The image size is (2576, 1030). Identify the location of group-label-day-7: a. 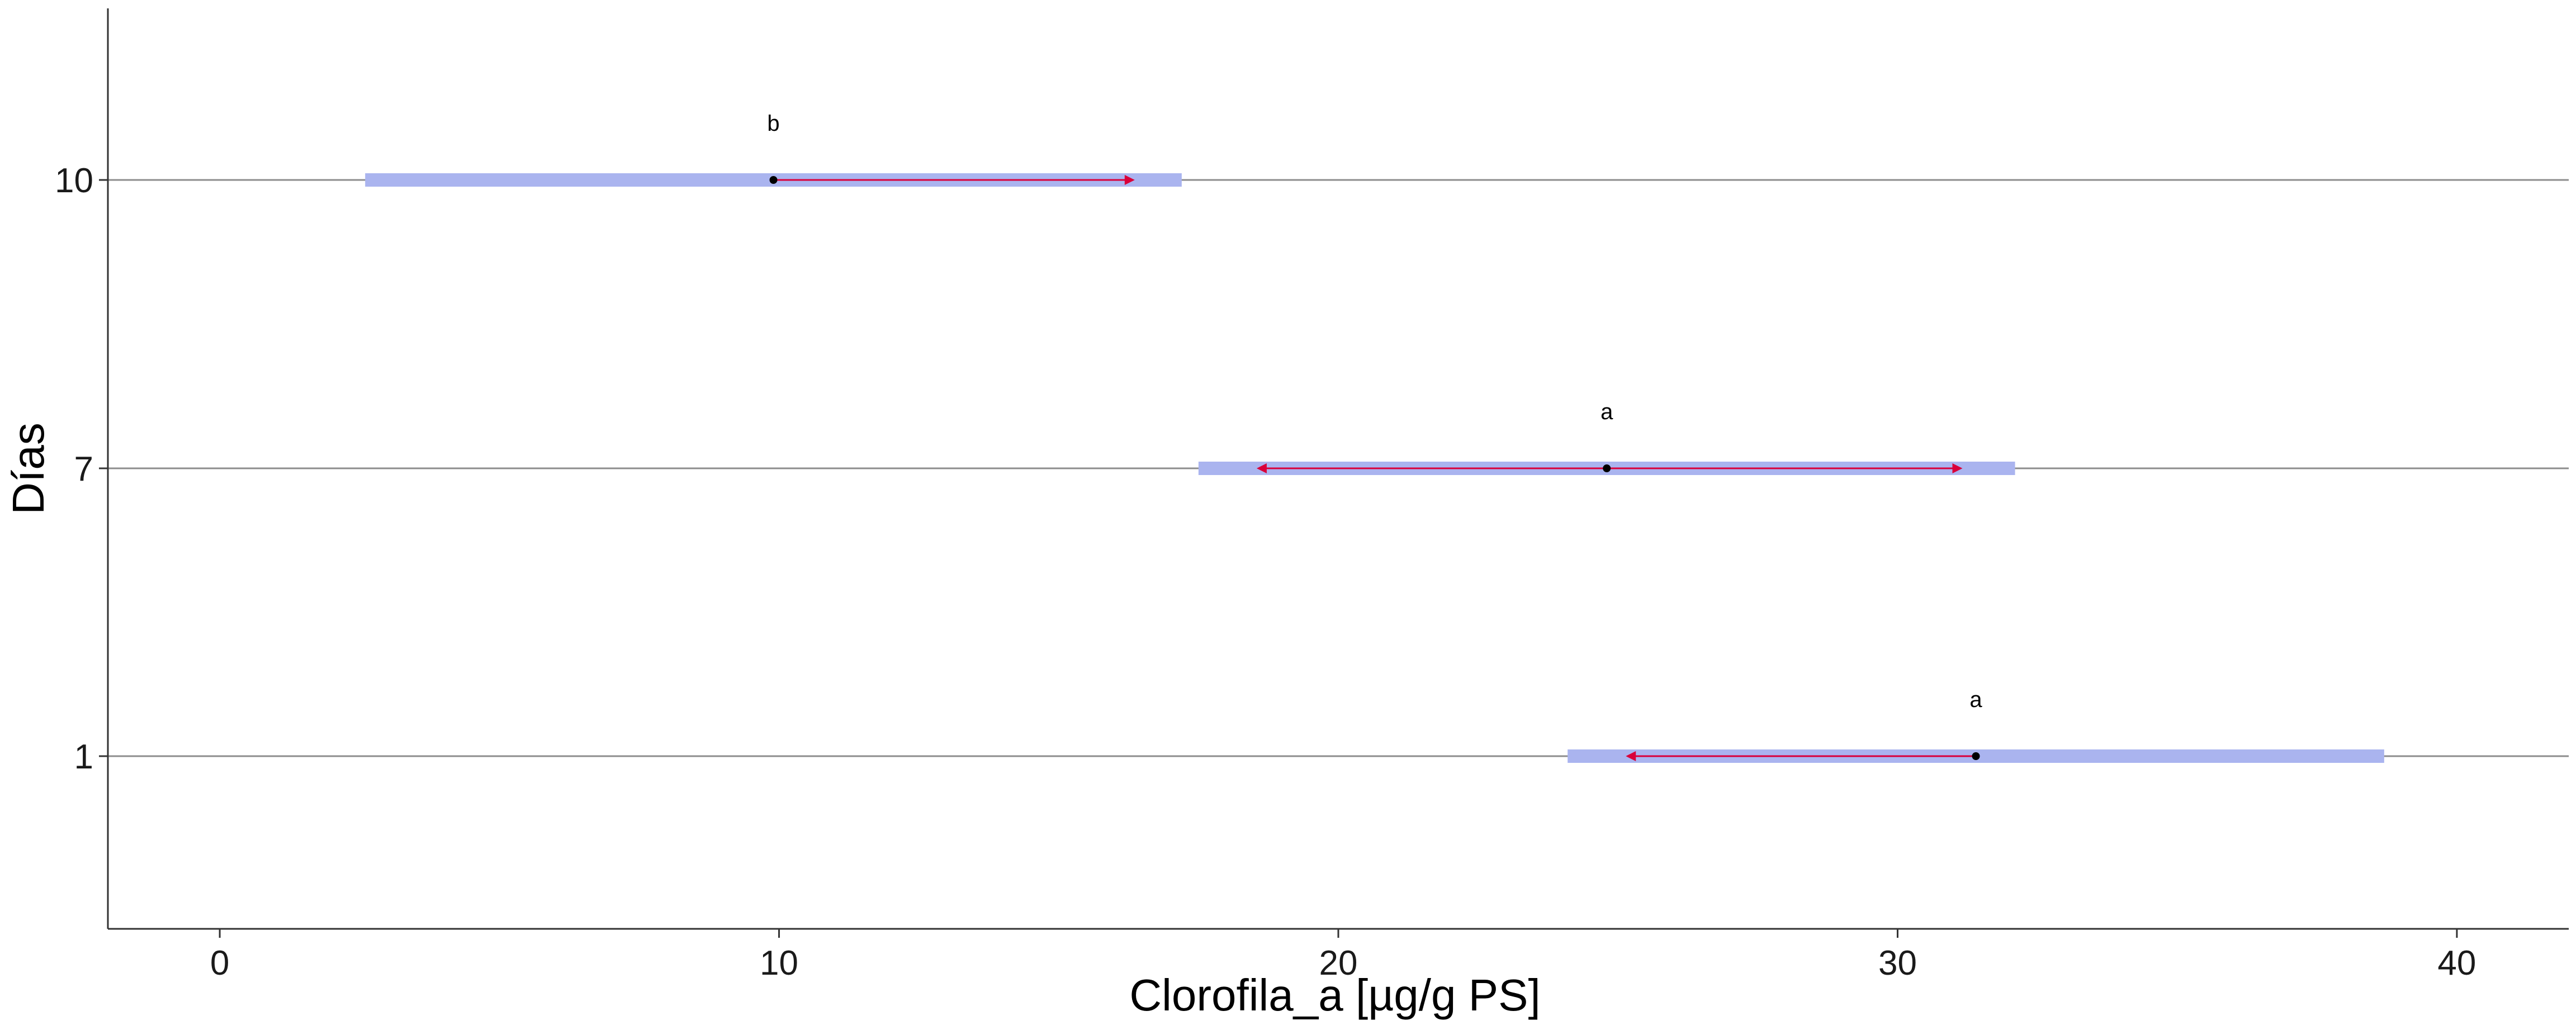
(1606, 412).